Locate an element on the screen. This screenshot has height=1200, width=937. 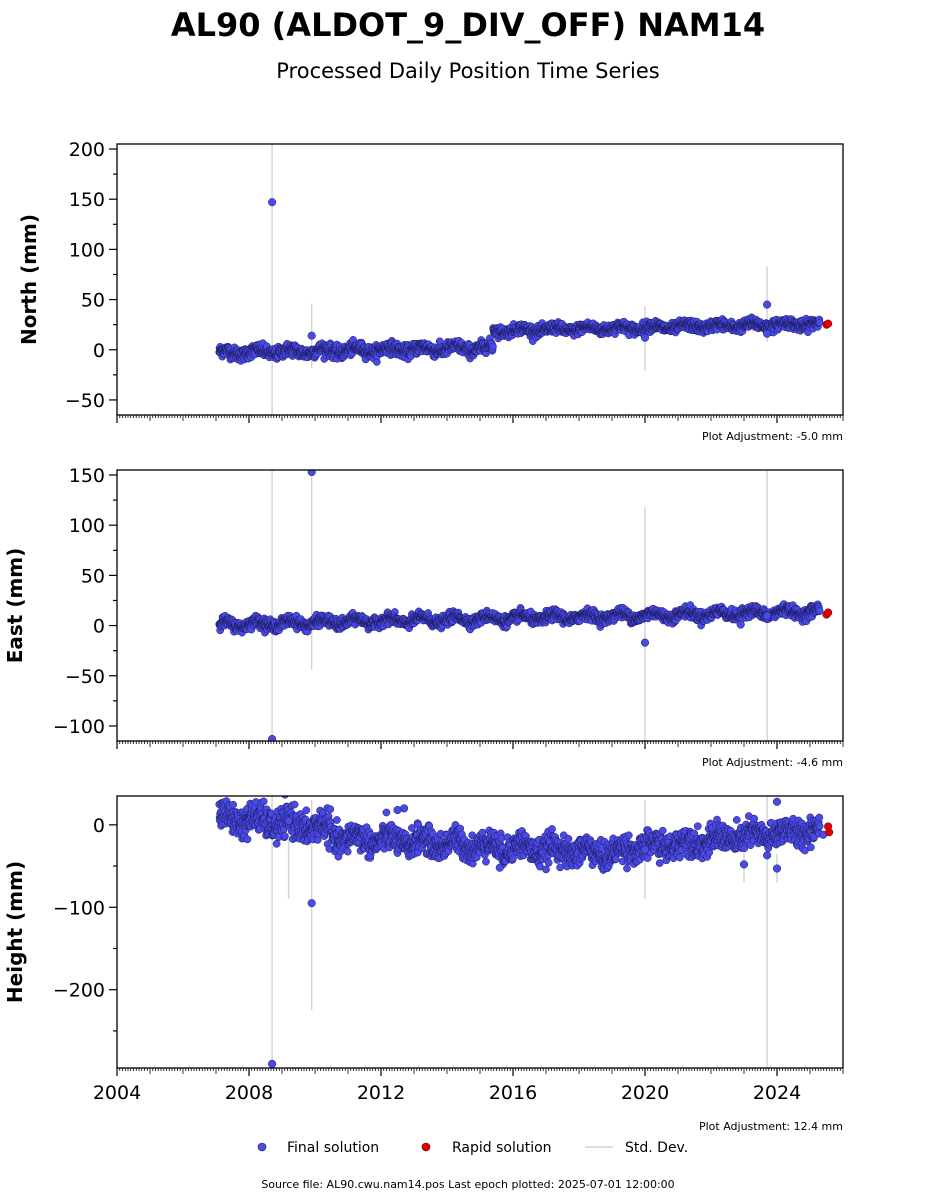
east-final-points is located at coordinates (519, 618).